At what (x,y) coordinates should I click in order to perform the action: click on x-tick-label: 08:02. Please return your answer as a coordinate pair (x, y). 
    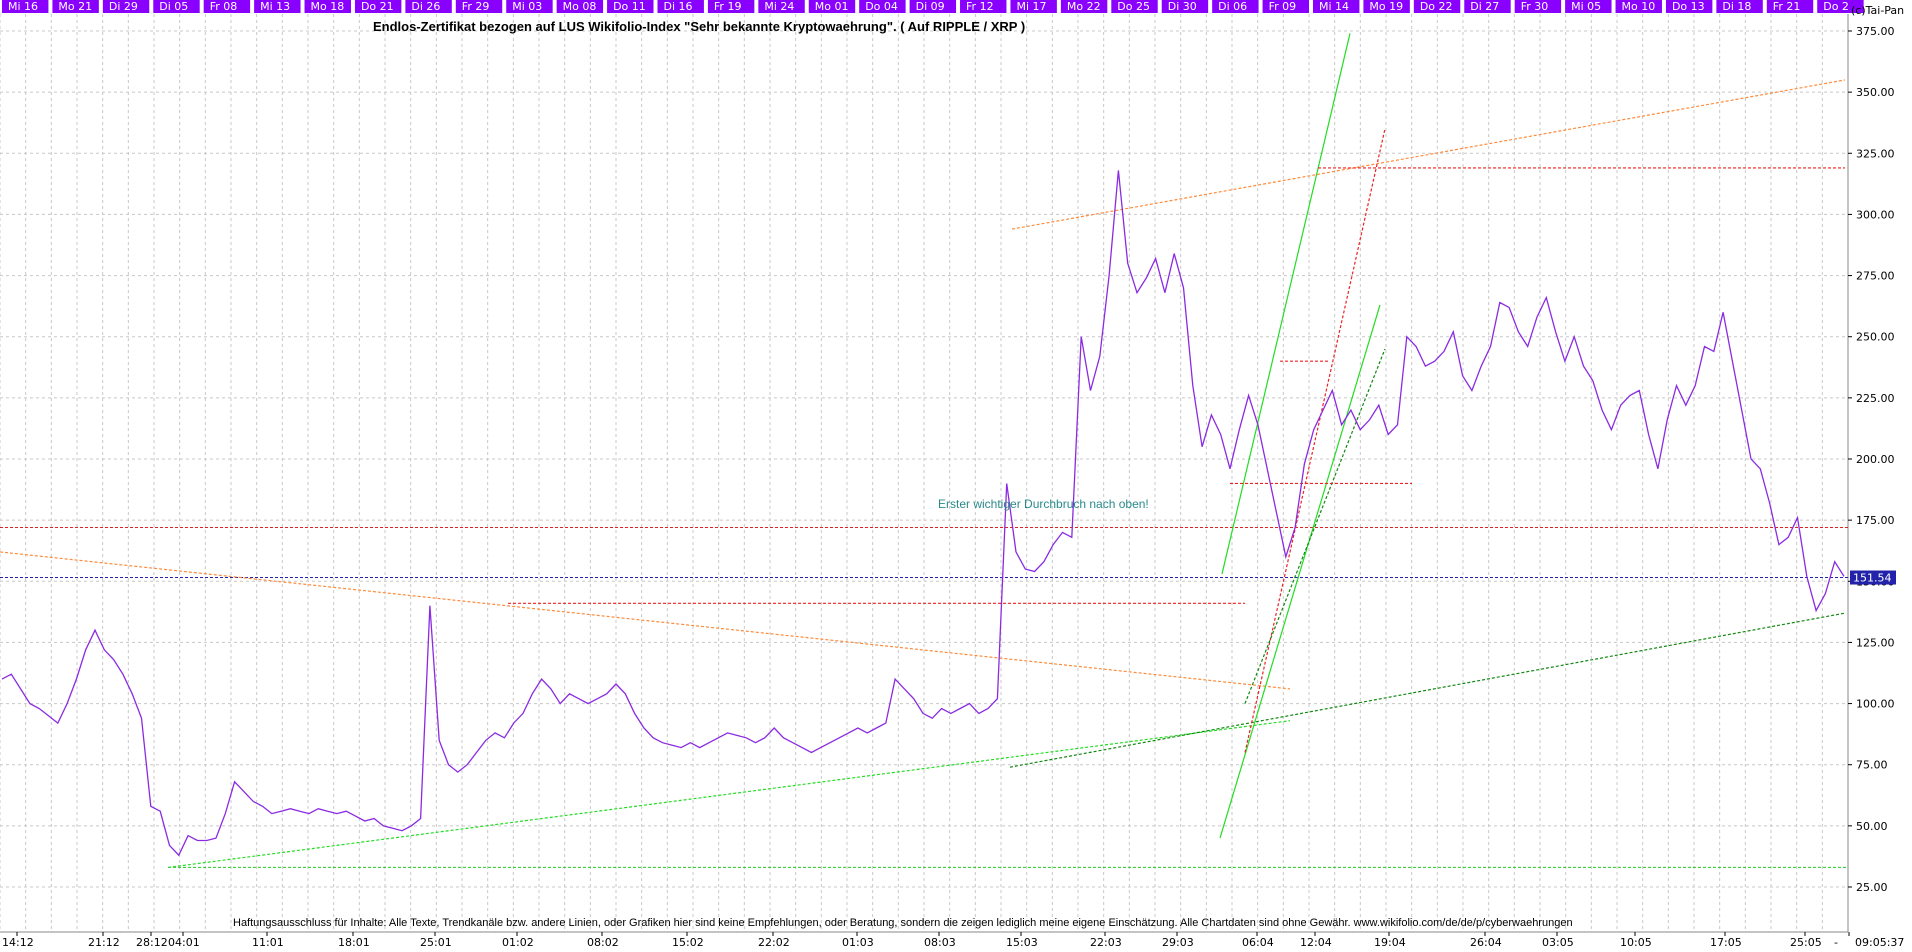
    Looking at the image, I should click on (603, 942).